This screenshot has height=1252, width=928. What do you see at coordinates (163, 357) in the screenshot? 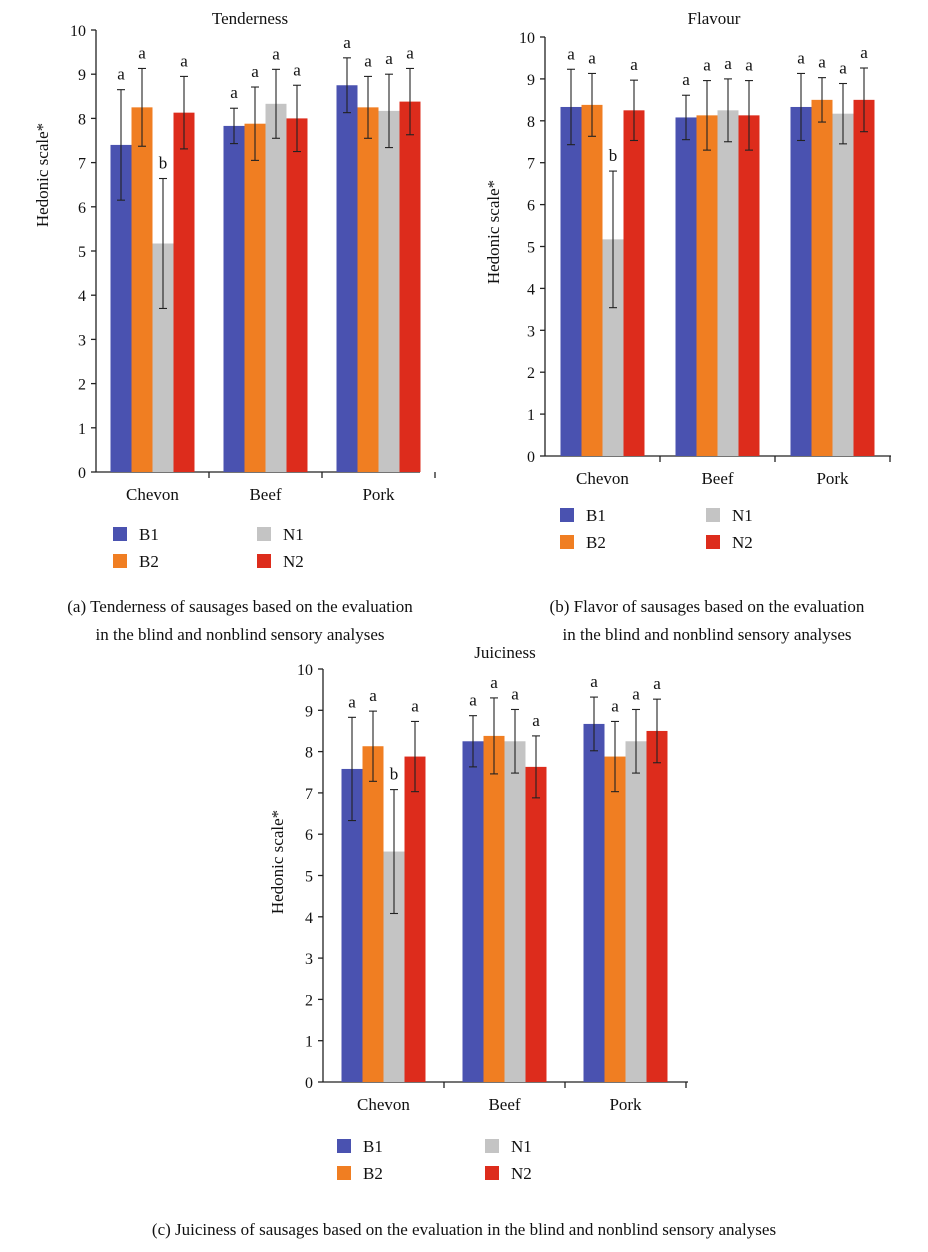
I see `bar-n1-chevon` at bounding box center [163, 357].